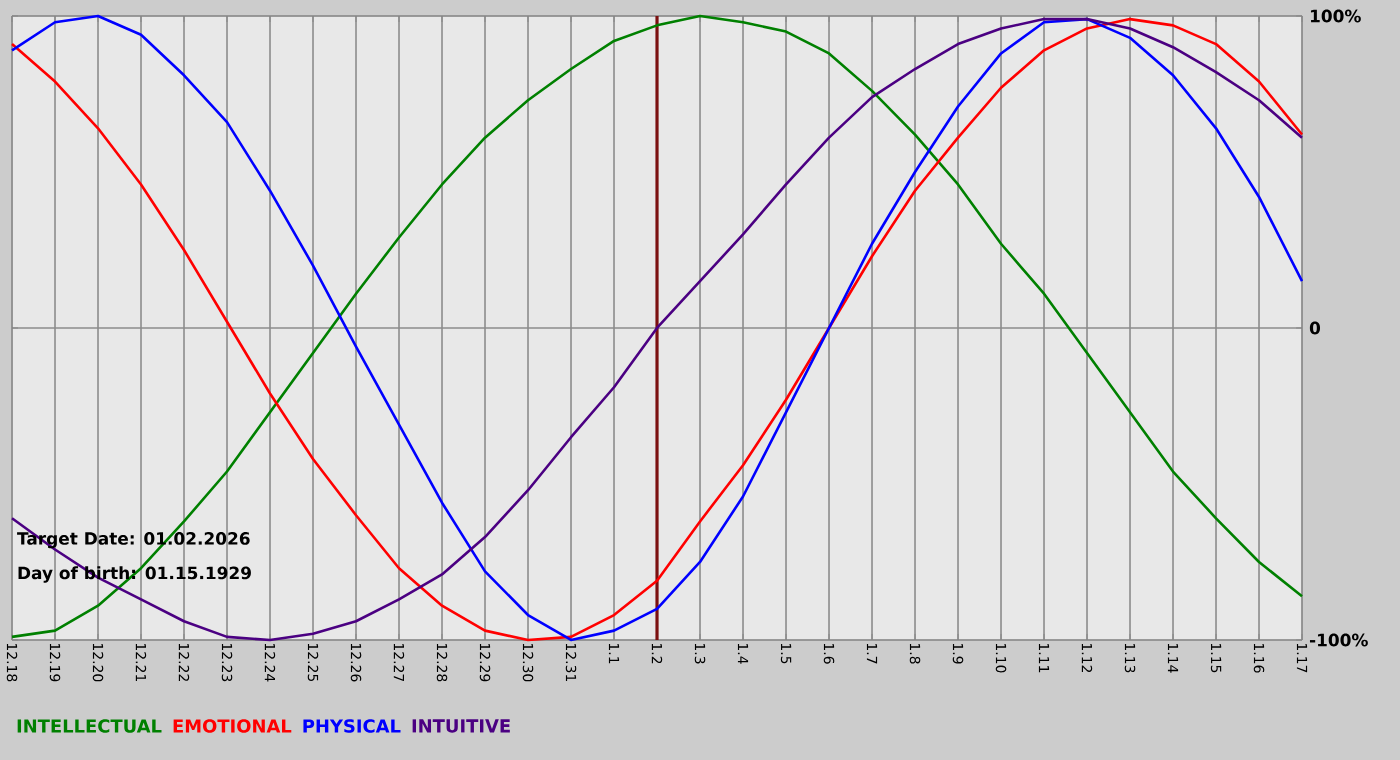 This screenshot has height=760, width=1400. What do you see at coordinates (352, 726) in the screenshot?
I see `text: PHYSICAL` at bounding box center [352, 726].